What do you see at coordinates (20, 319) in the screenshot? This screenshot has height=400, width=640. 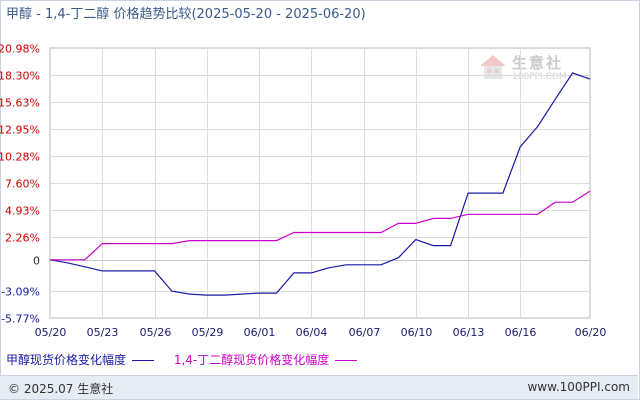 I see `y-tick-label: -5.77%` at bounding box center [20, 319].